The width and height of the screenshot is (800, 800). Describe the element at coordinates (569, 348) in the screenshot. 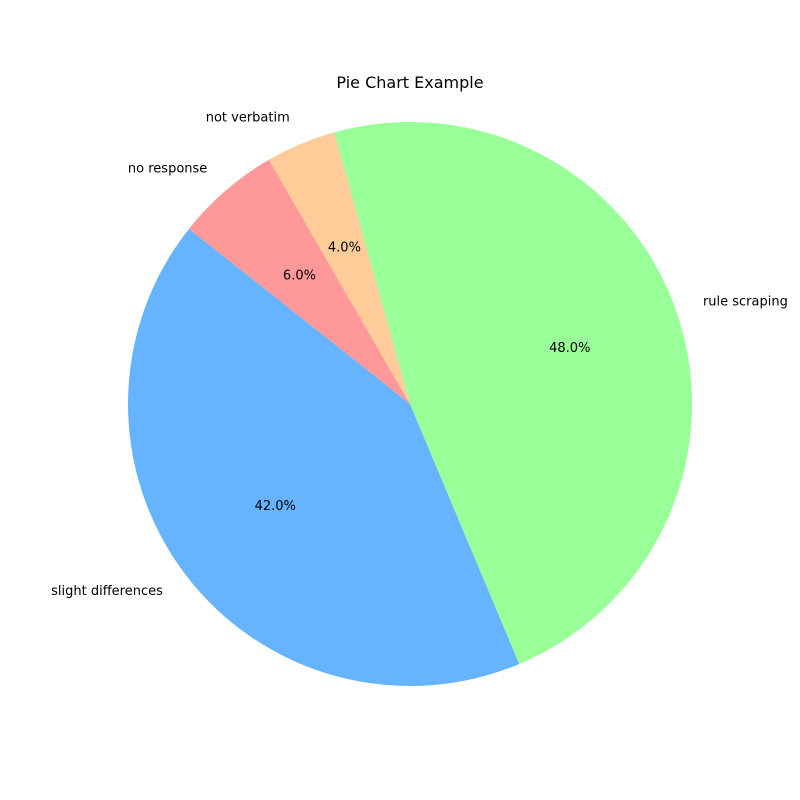

I see `slice-pct-rule-scraping: 48.0%` at that location.